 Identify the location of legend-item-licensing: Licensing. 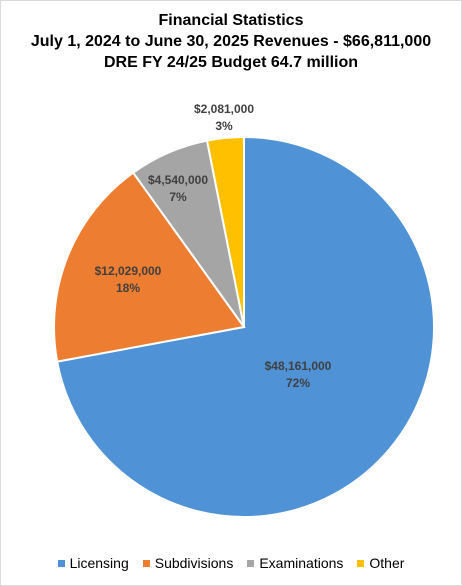
(93, 563).